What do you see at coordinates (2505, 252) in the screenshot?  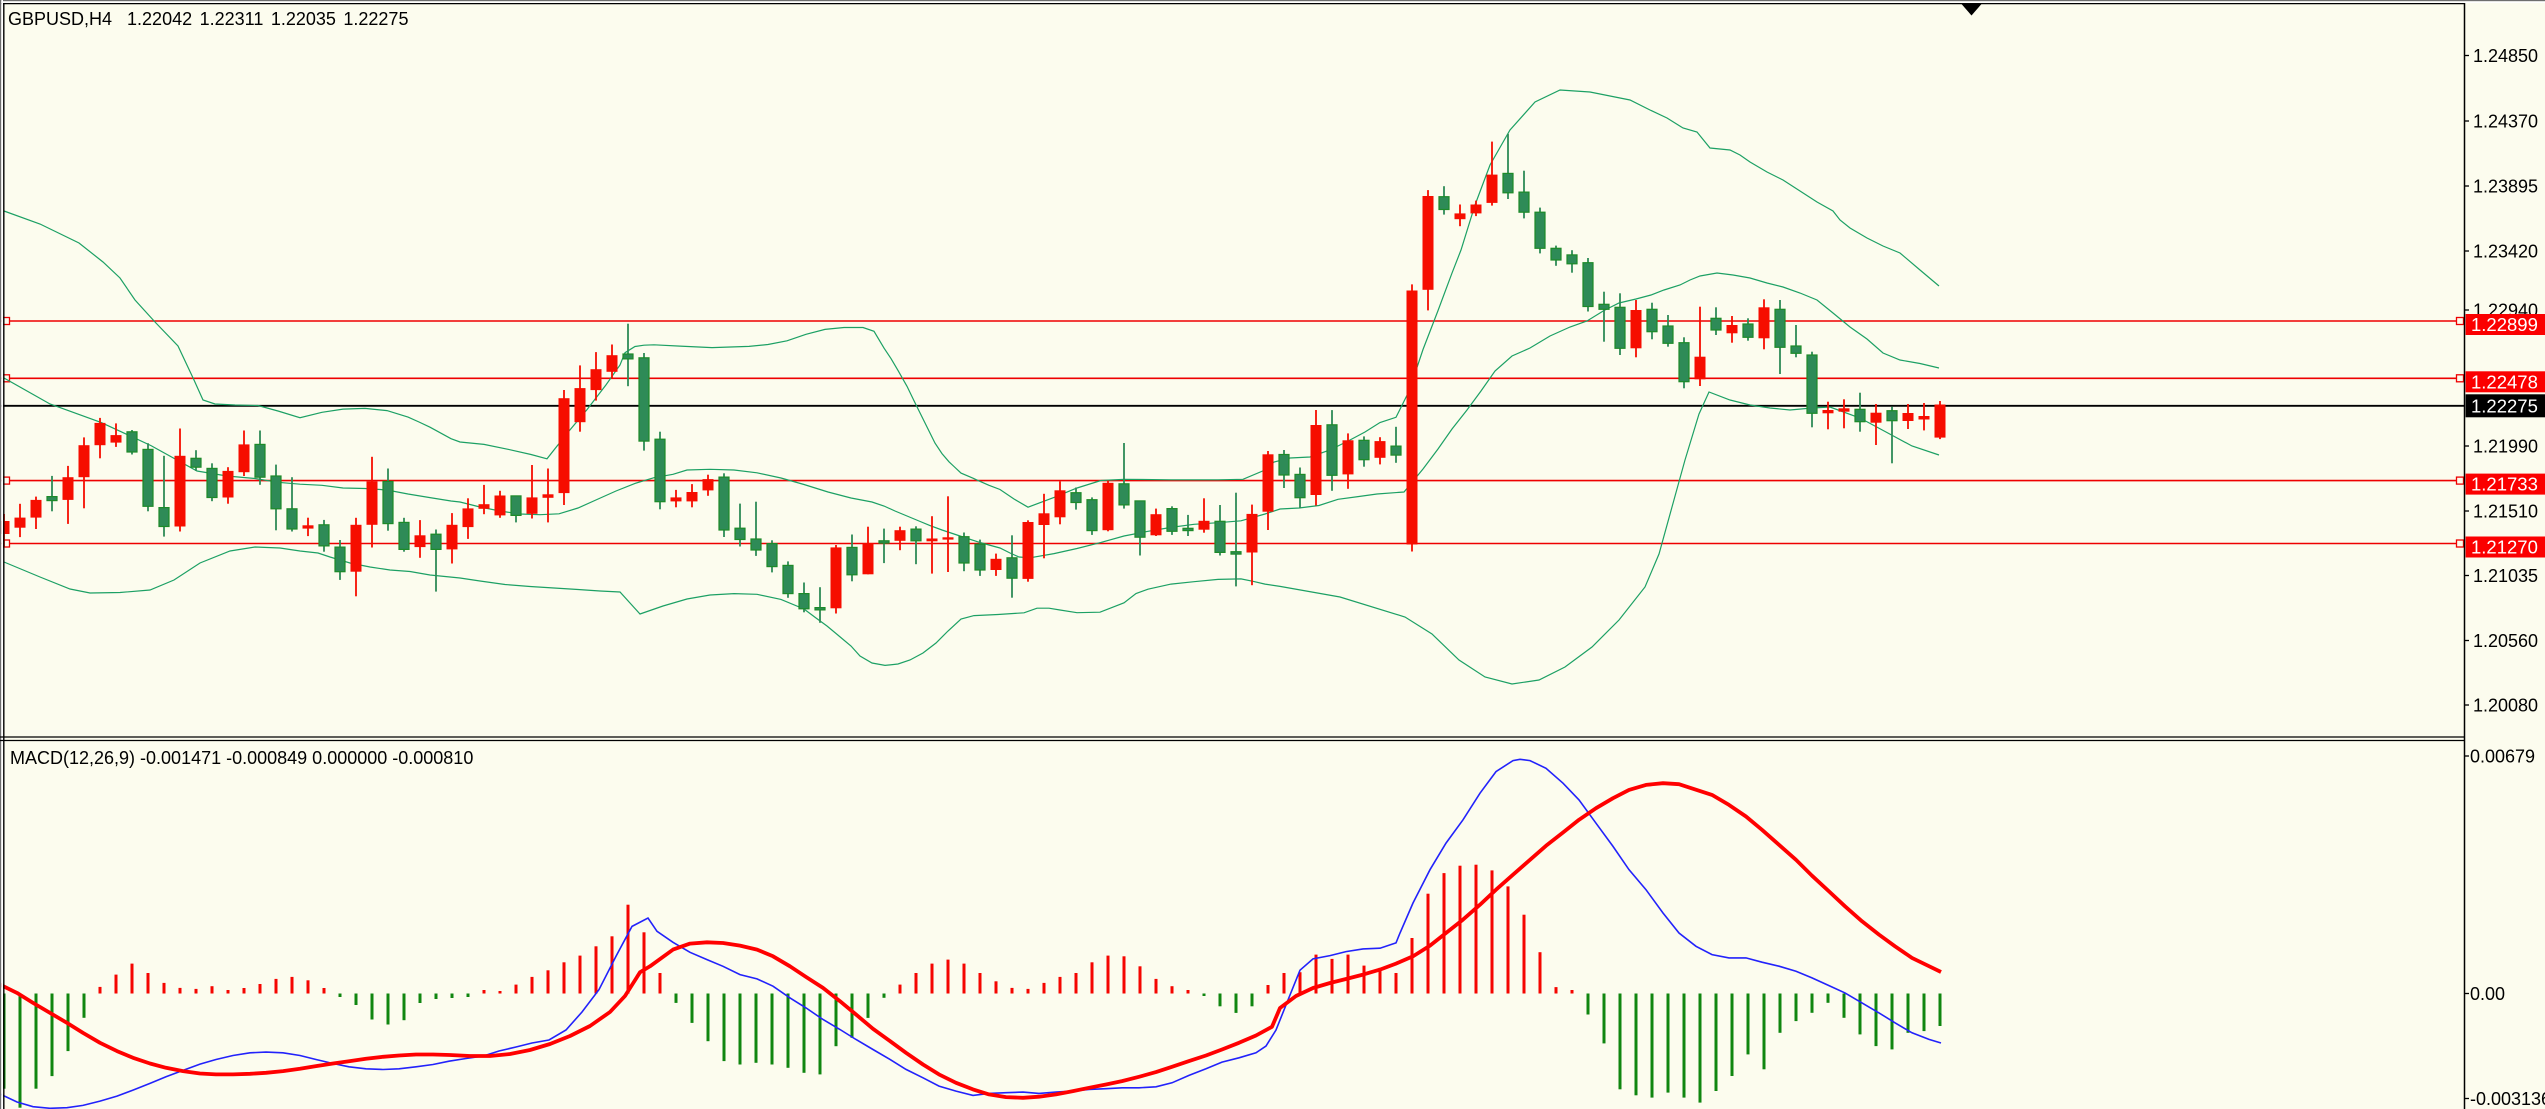 I see `svg-text: 1.23420` at bounding box center [2505, 252].